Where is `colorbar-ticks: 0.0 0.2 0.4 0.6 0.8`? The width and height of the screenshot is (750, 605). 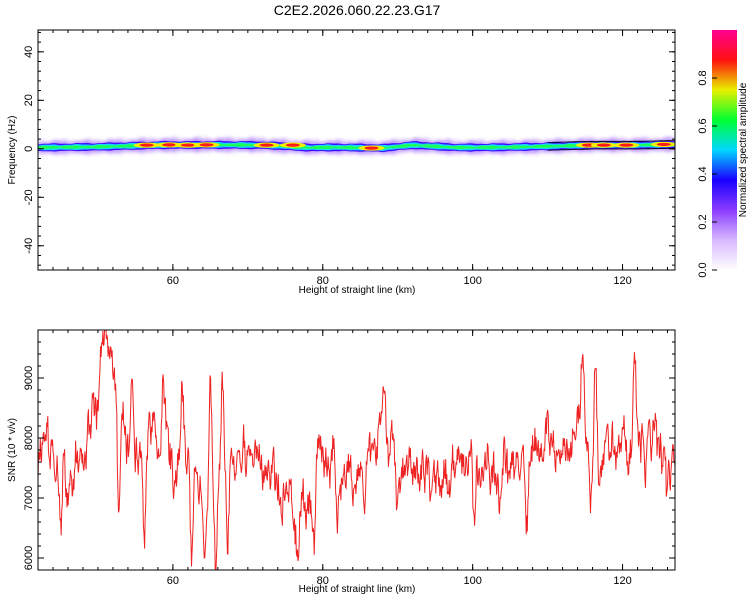
colorbar-ticks: 0.0 0.2 0.4 0.6 0.8 is located at coordinates (707, 174).